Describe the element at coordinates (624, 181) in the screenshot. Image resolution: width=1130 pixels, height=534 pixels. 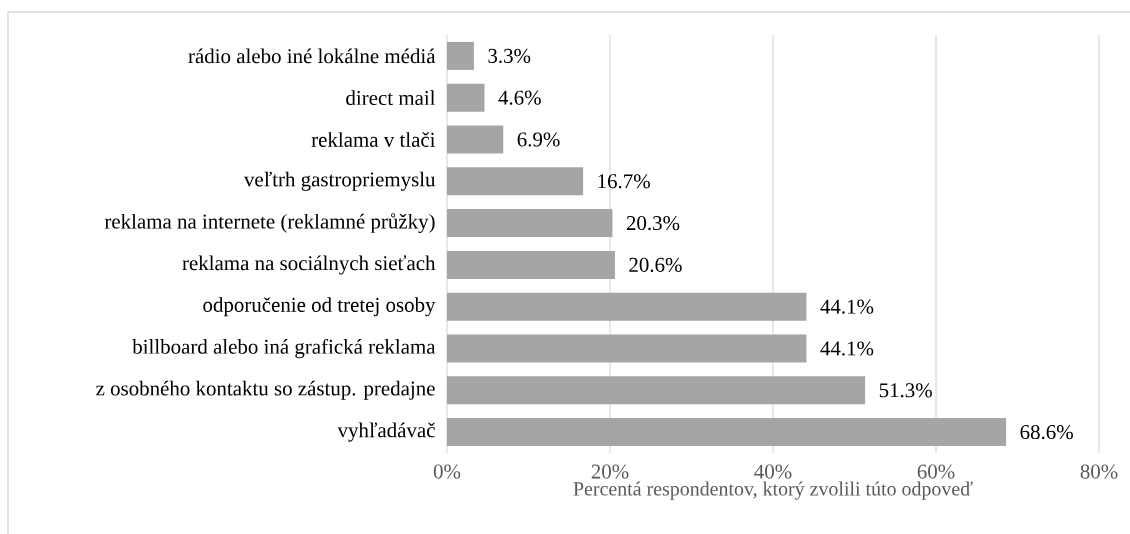
I see `data-label: 16.7%` at that location.